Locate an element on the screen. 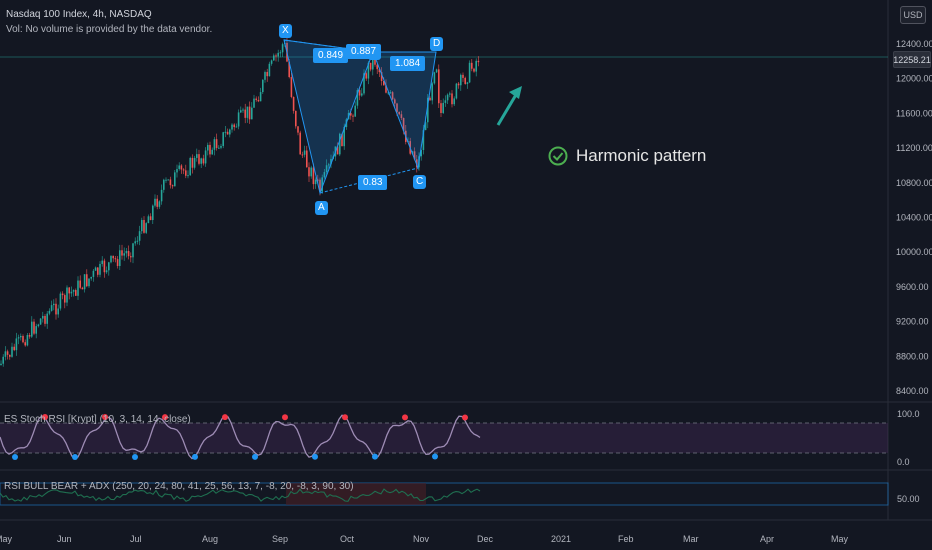 This screenshot has width=932, height=550. price-axis-label: 10400.00 is located at coordinates (914, 218).